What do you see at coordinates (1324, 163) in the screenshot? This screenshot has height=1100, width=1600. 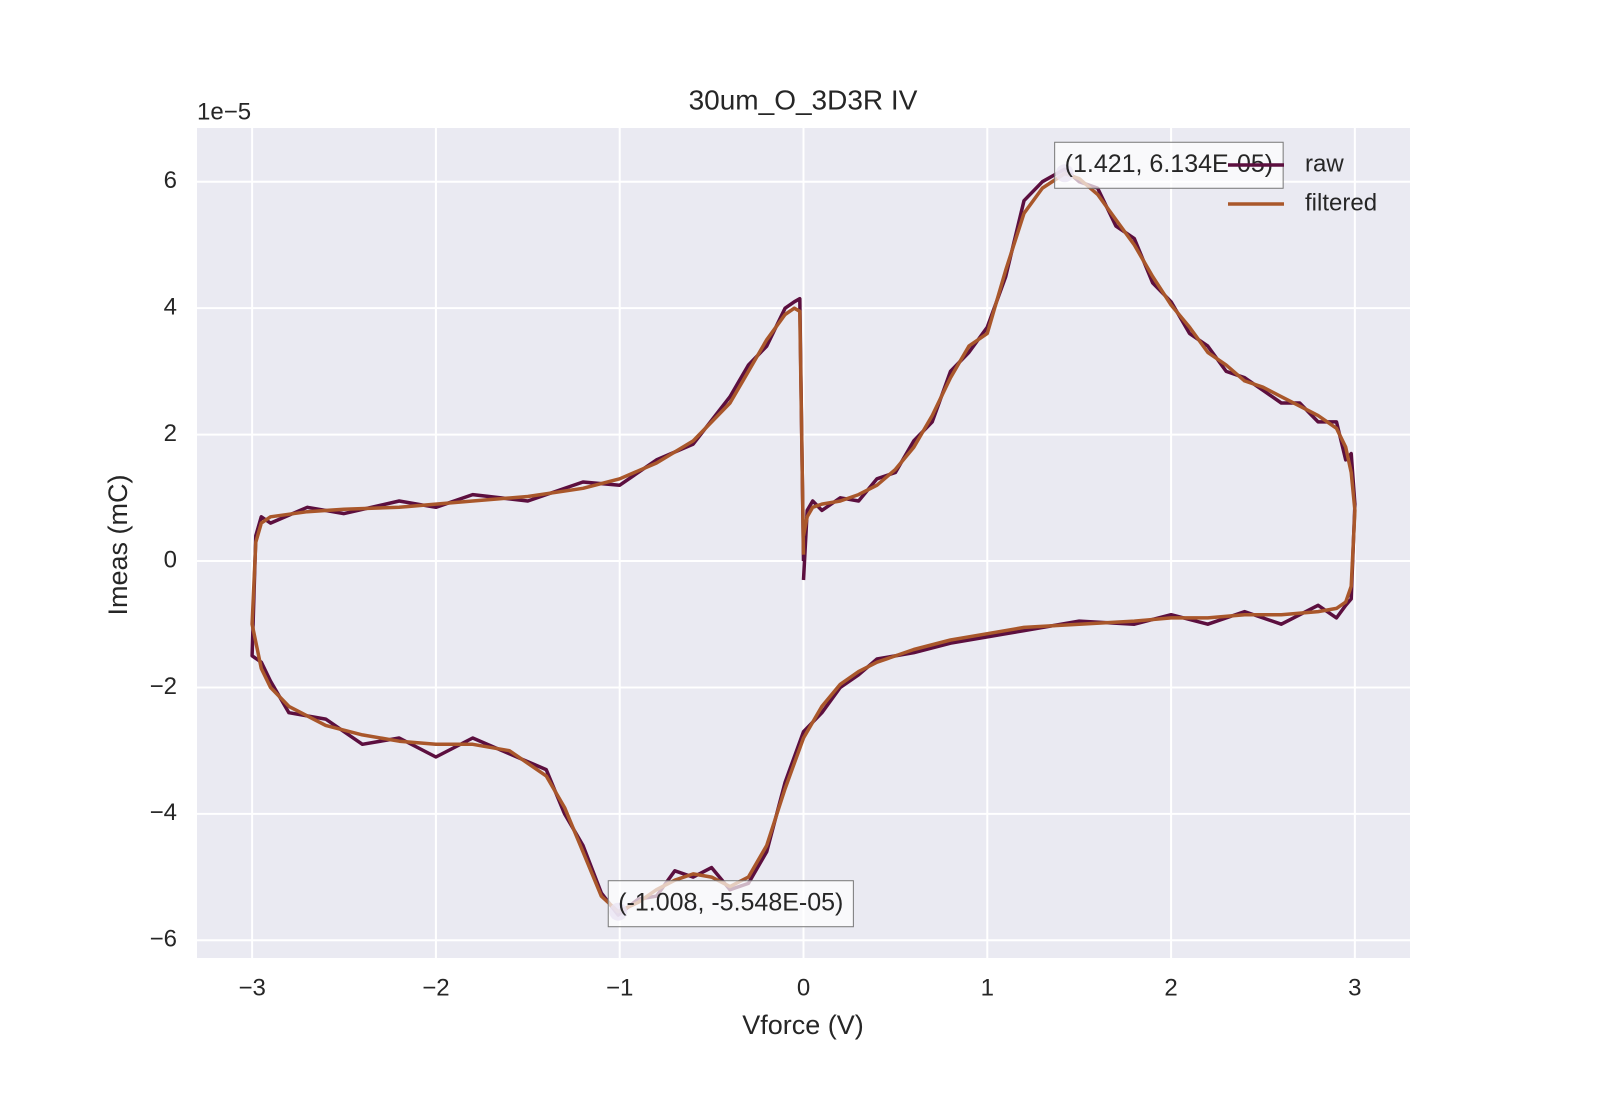 I see `legend-label: raw` at bounding box center [1324, 163].